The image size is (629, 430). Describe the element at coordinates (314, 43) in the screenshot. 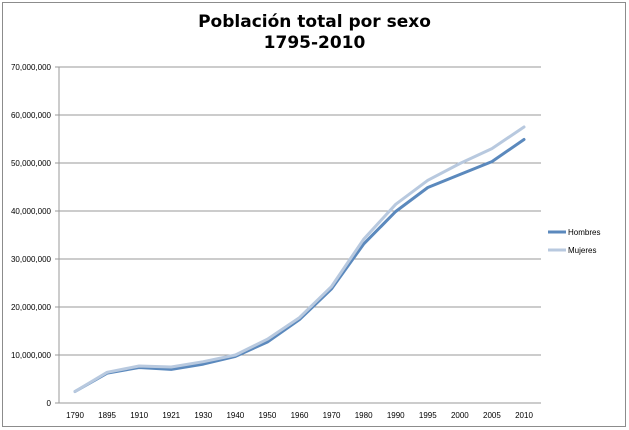

I see `chart-subtitle: 1795-2010` at that location.